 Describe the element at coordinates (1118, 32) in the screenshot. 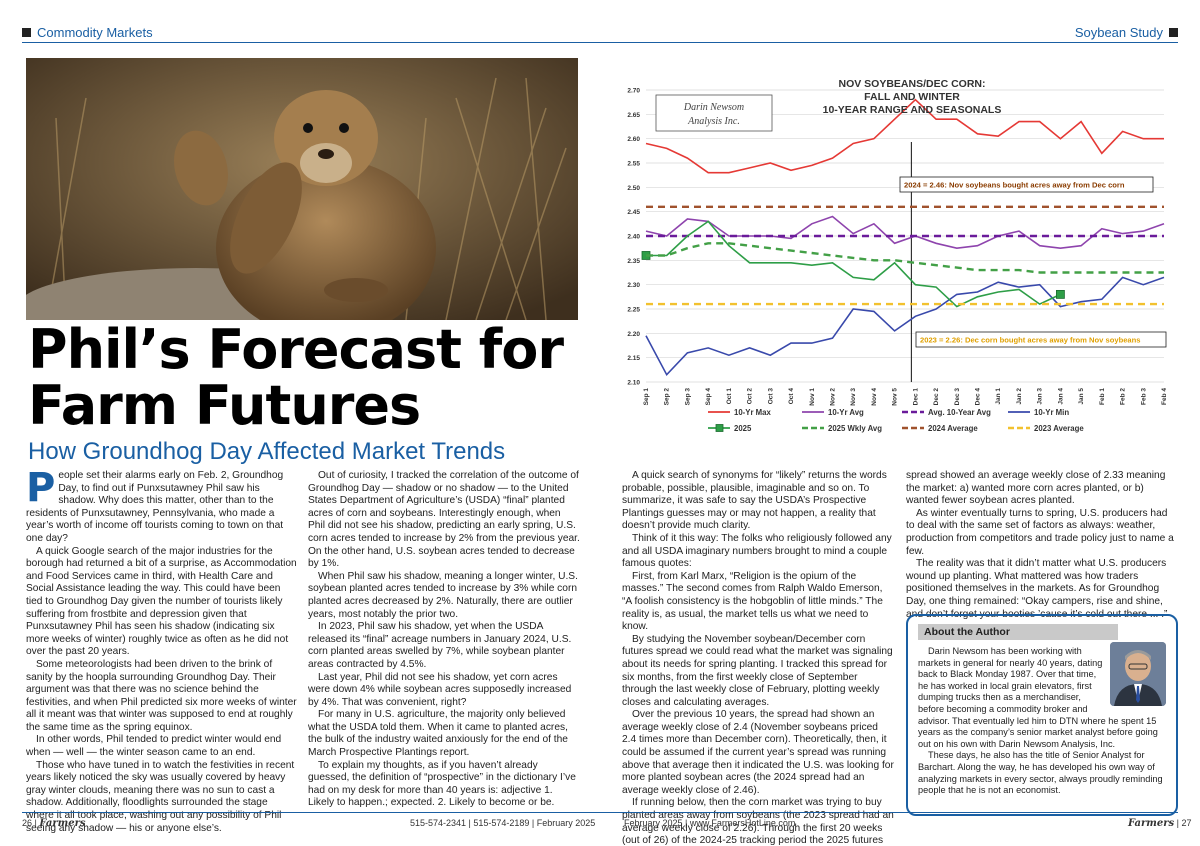

I see `series-label: Soybean Study` at that location.